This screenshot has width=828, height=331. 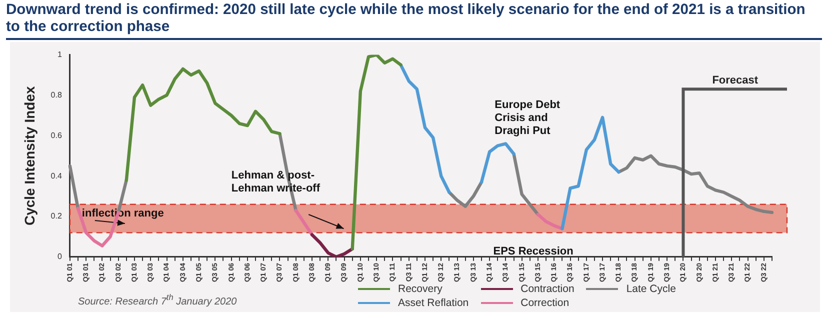 I want to click on y-tick-label: 0.4, so click(x=56, y=175).